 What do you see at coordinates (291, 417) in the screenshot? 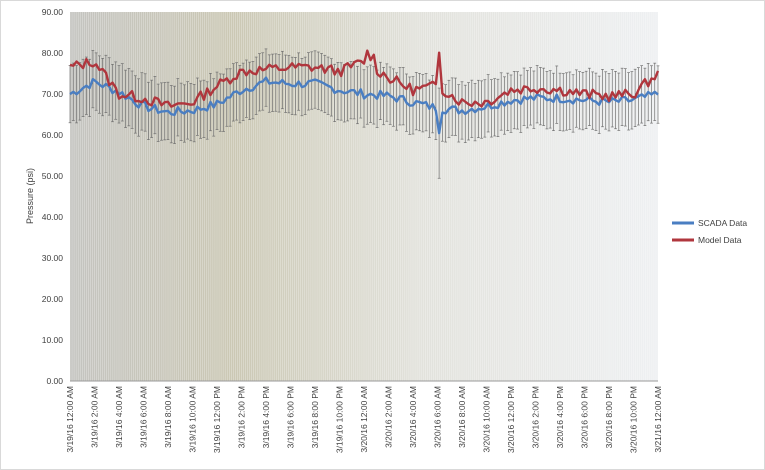
I see `x-tick-label: 3/19/16 6:00 PM` at bounding box center [291, 417].